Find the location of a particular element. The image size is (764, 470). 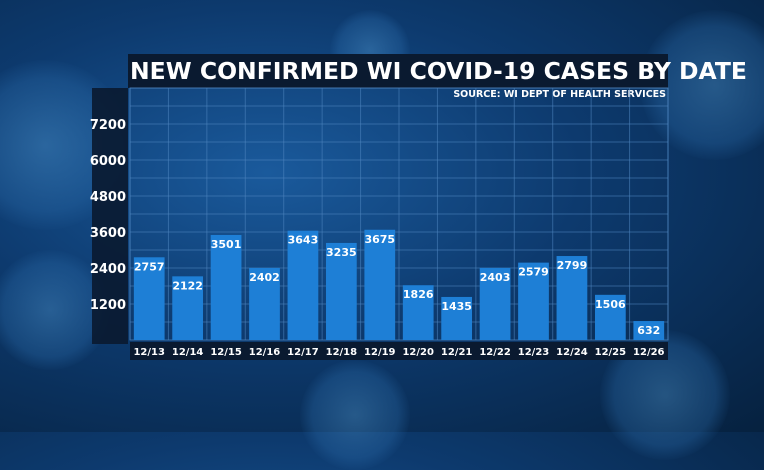

y-tick-label: 2400 is located at coordinates (108, 269).